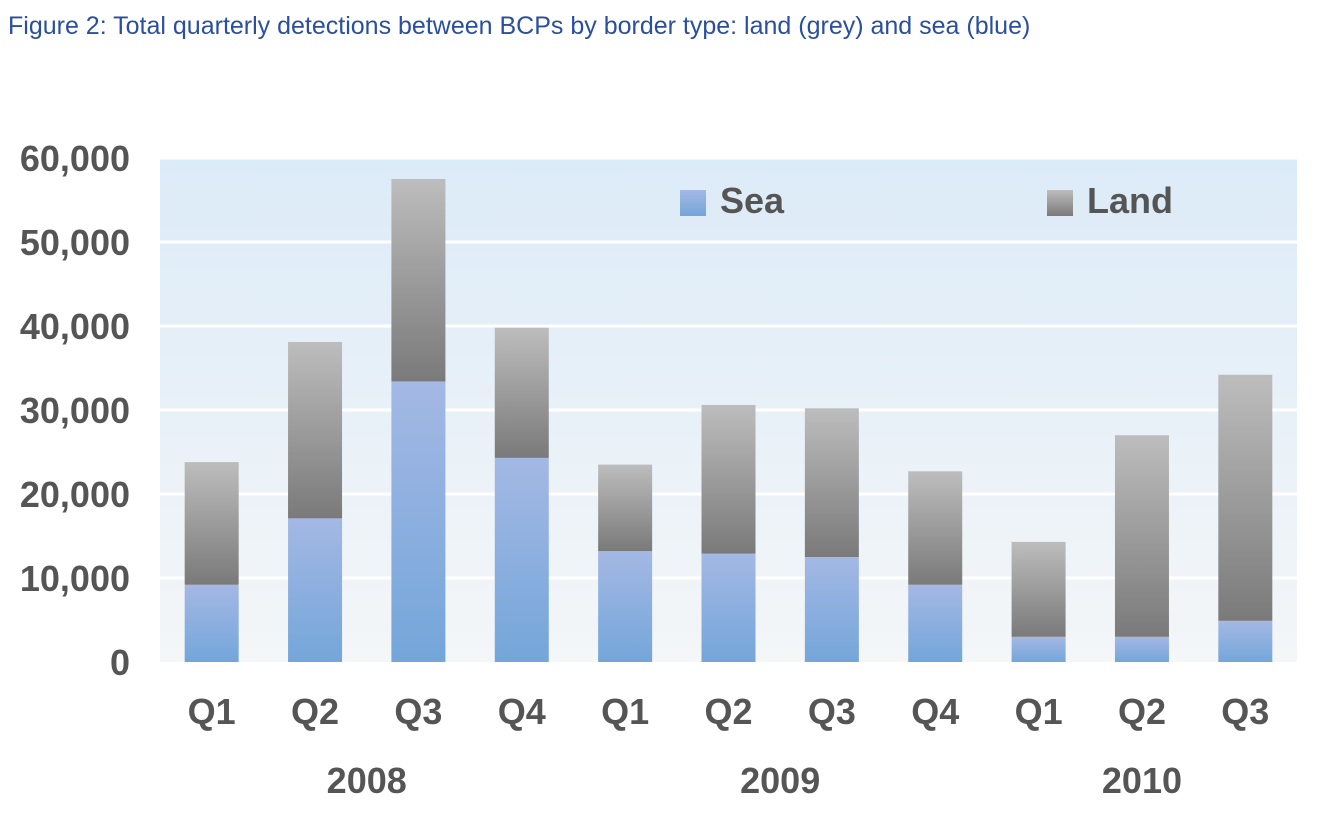 This screenshot has height=824, width=1322. Describe the element at coordinates (752, 200) in the screenshot. I see `legend-label-sea: Sea` at that location.